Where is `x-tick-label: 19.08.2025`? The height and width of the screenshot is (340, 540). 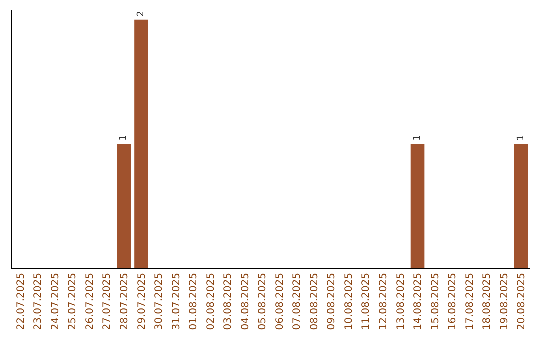 x-tick-label: 19.08.2025 is located at coordinates (504, 301).